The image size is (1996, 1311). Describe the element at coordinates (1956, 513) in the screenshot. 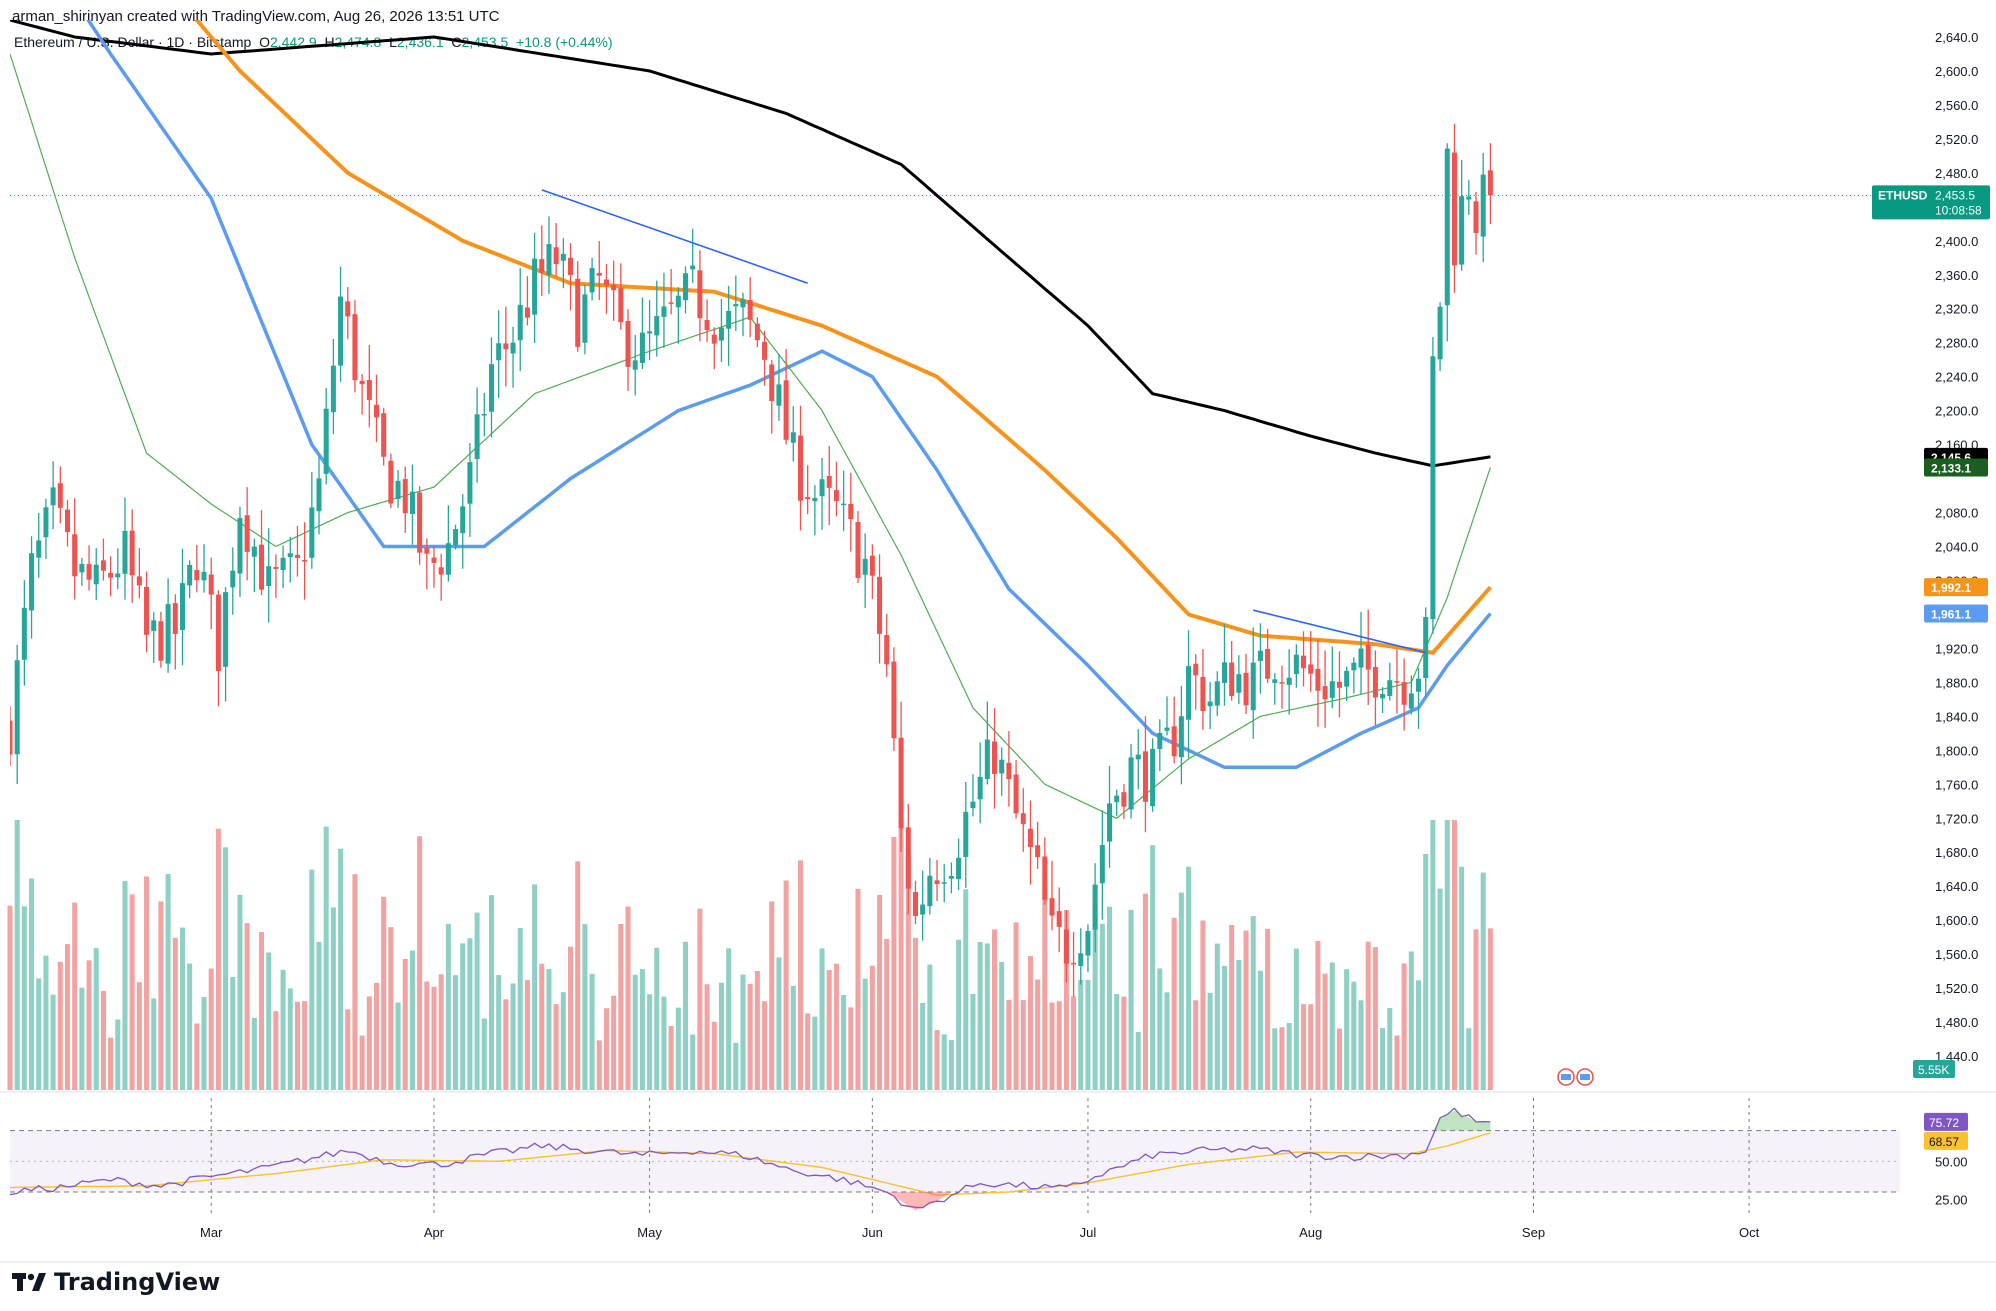

I see `price-tick-label: 2,080.0` at that location.